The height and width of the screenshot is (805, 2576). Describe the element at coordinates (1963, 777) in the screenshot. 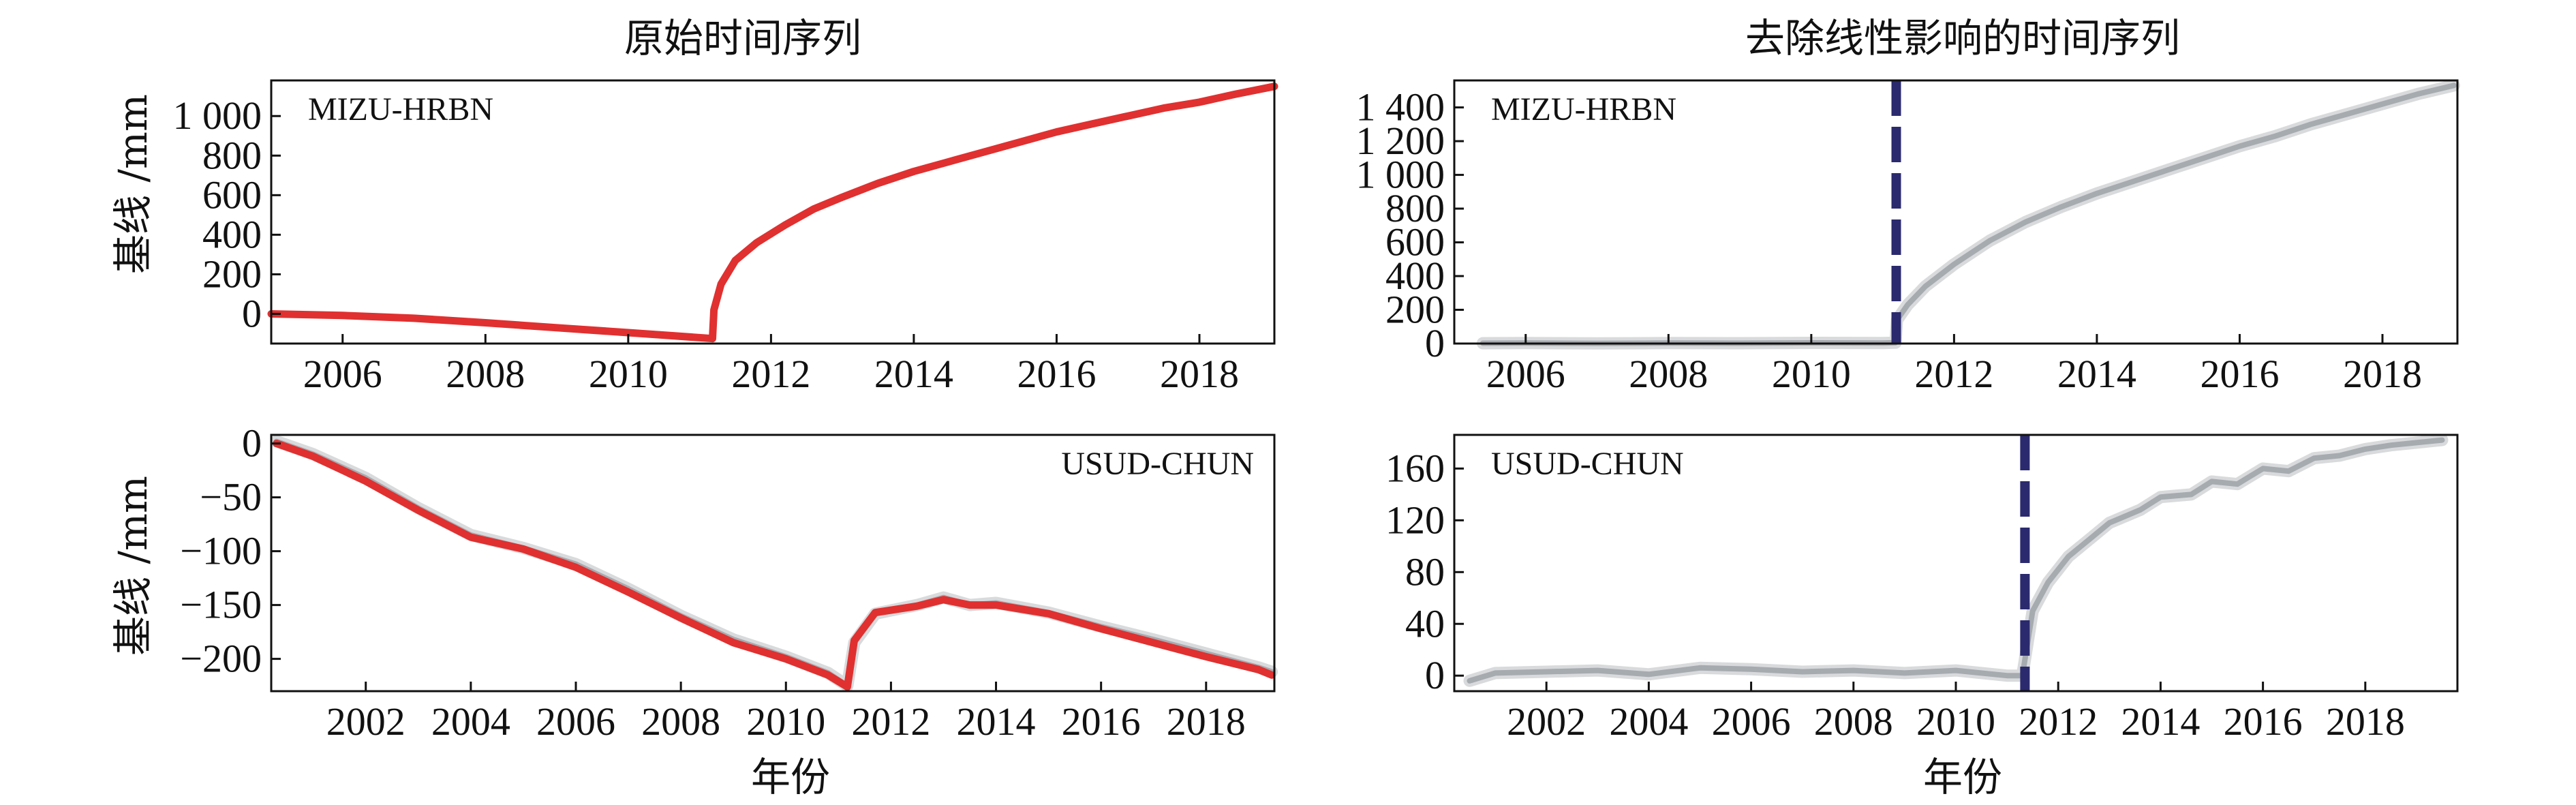

I see `xlabel-right: 年份` at that location.